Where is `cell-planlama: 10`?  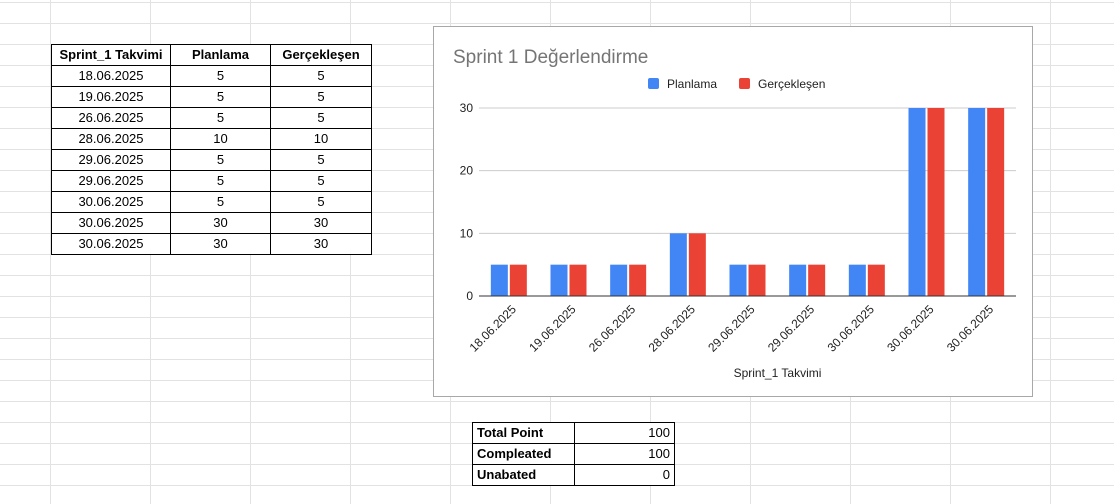
cell-planlama: 10 is located at coordinates (220, 139).